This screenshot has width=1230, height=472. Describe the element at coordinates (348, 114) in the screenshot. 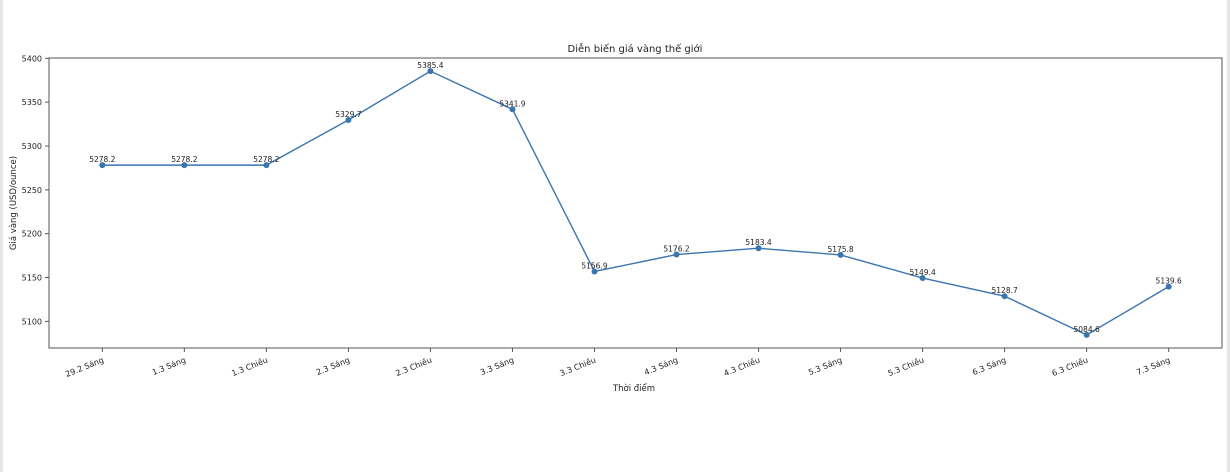

I see `data-label: 5329.7` at that location.